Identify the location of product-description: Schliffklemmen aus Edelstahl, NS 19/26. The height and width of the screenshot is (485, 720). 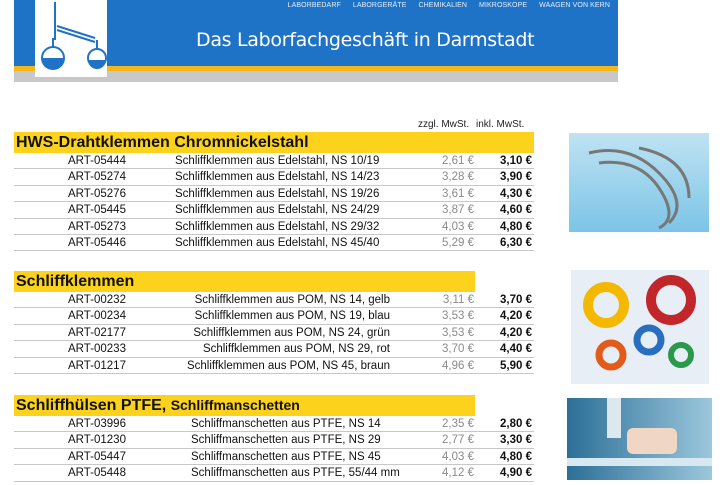
(277, 193).